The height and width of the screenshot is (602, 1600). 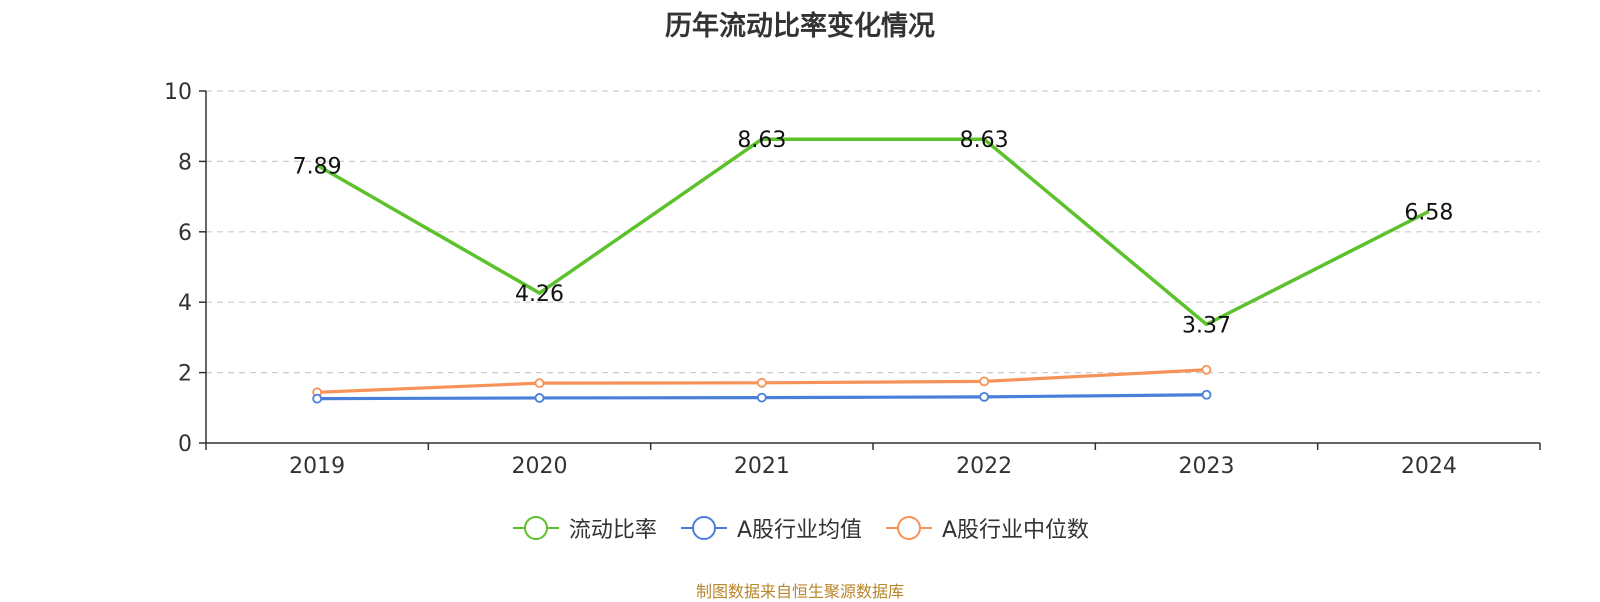 What do you see at coordinates (317, 166) in the screenshot?
I see `data-label: 7.89` at bounding box center [317, 166].